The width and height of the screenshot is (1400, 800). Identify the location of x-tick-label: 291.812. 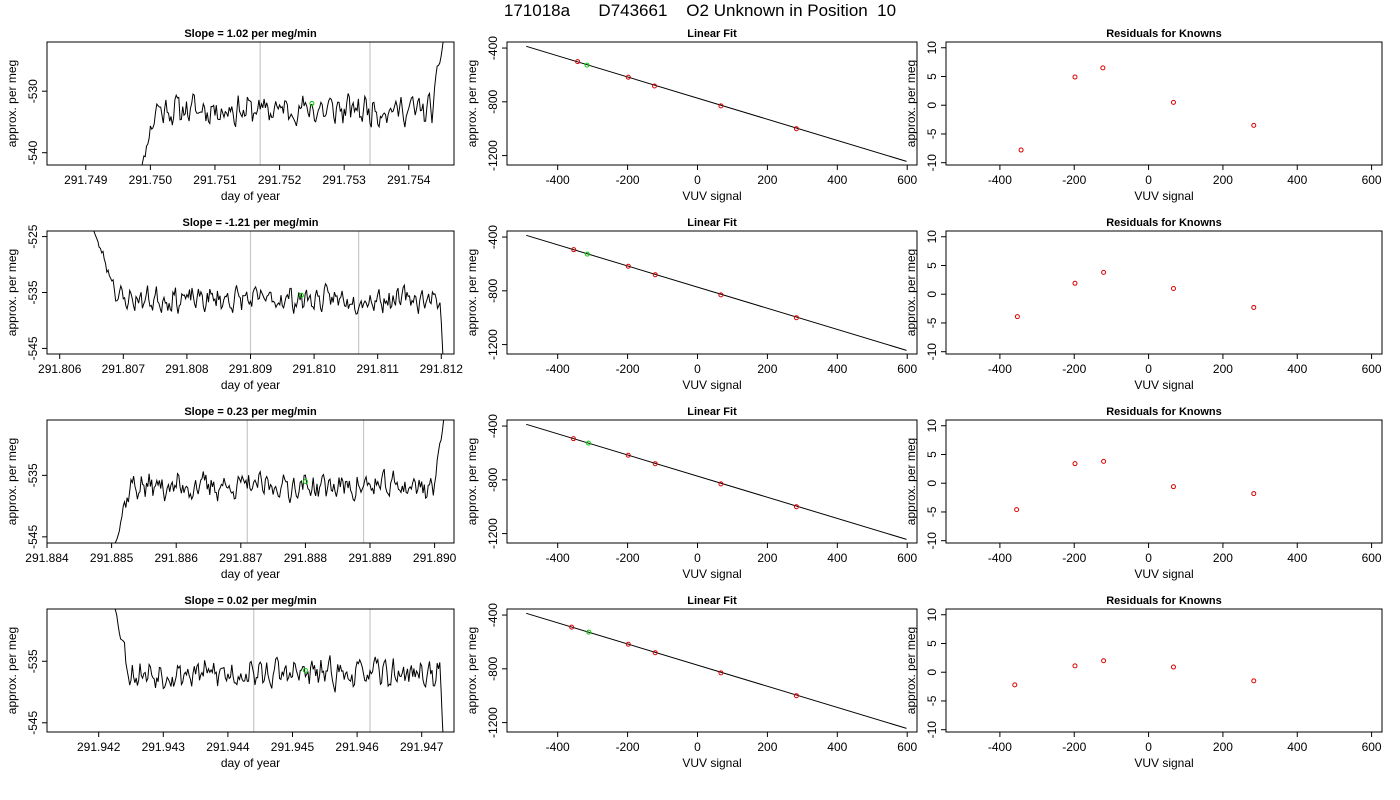
(442, 369).